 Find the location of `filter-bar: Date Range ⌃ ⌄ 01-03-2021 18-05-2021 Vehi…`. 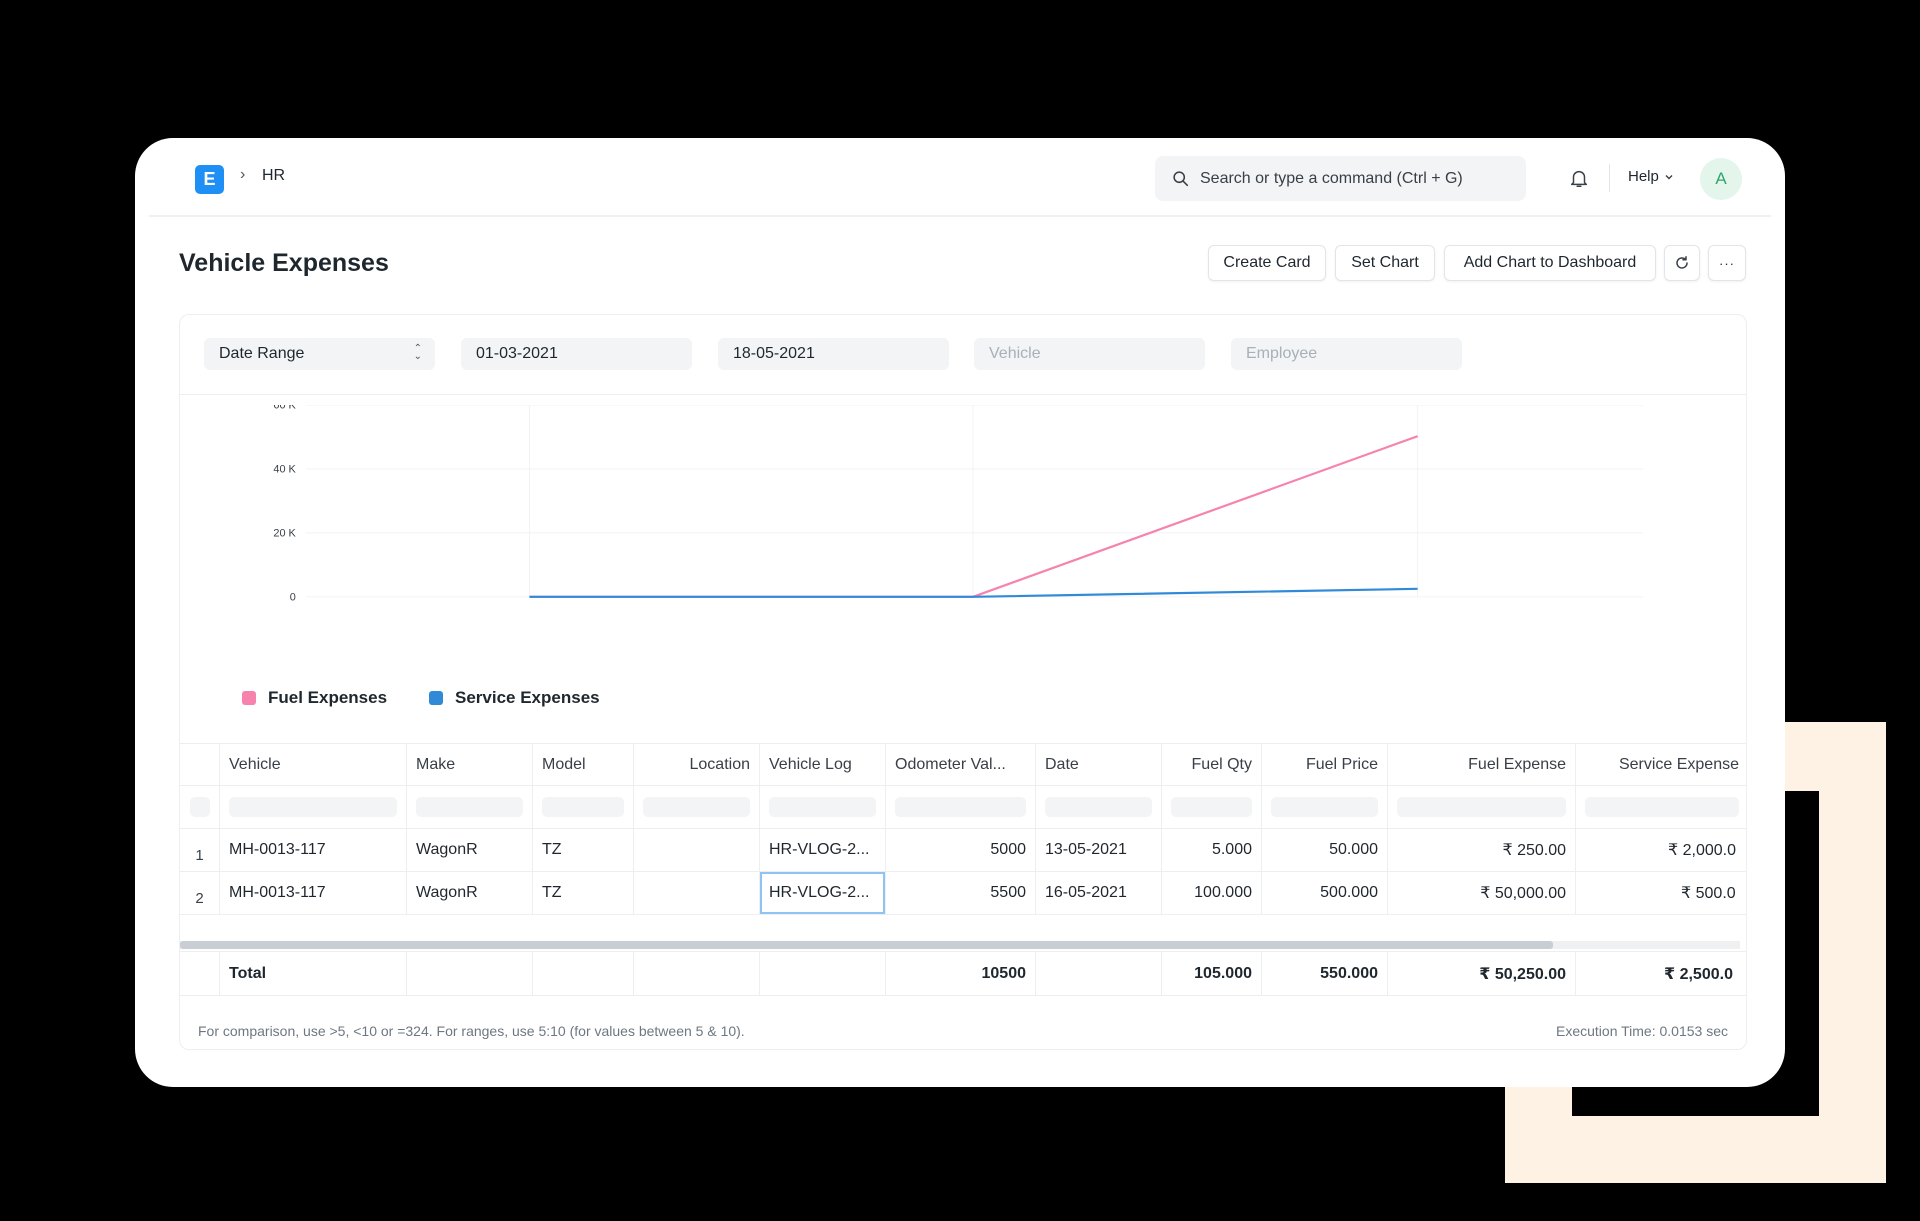

filter-bar: Date Range ⌃ ⌄ 01-03-2021 18-05-2021 Vehi… is located at coordinates (963, 355).